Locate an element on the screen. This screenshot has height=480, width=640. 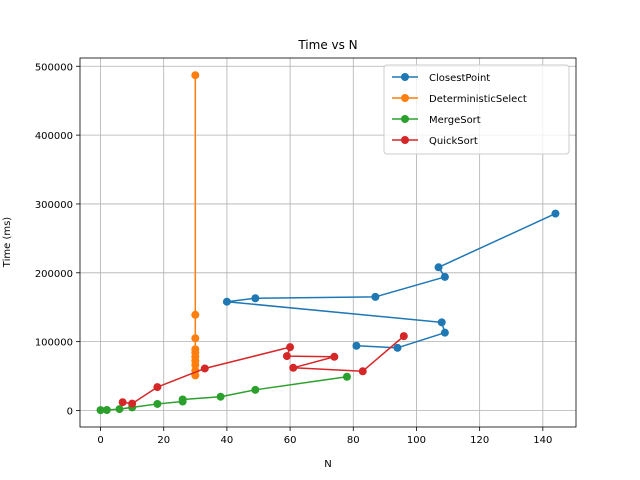
legend-marker-closestpoint is located at coordinates (405, 77).